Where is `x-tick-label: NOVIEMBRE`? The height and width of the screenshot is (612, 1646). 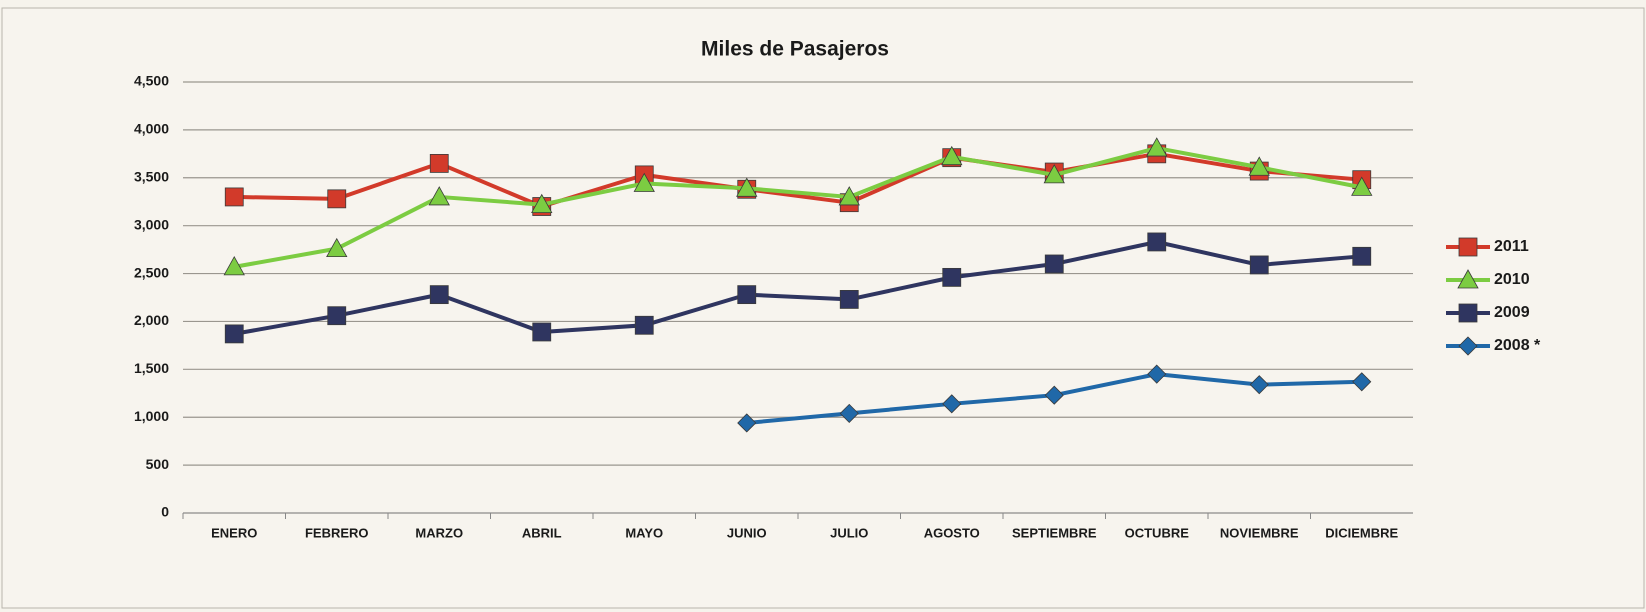
x-tick-label: NOVIEMBRE is located at coordinates (1259, 532).